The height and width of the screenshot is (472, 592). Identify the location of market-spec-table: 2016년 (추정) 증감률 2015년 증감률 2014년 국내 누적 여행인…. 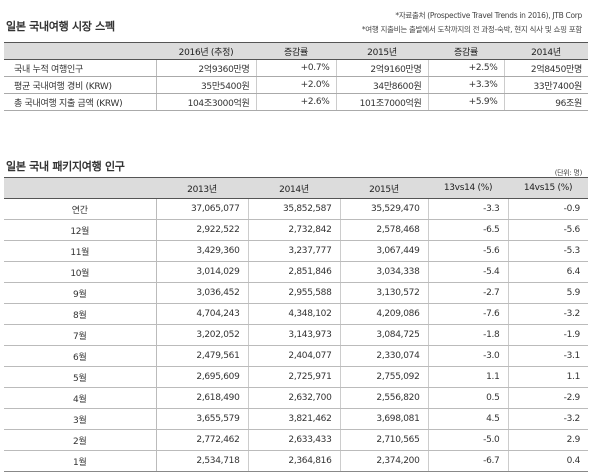
(296, 76).